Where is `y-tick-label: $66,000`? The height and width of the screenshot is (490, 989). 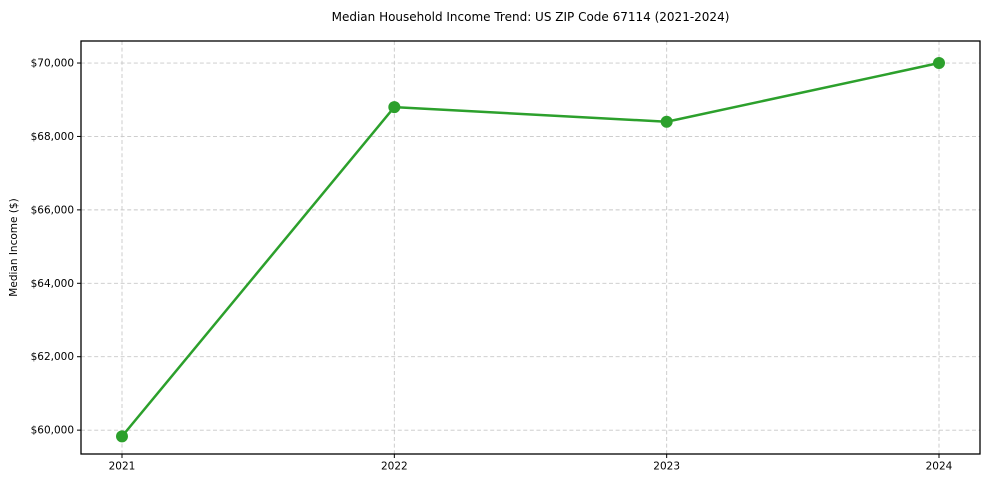
y-tick-label: $66,000 is located at coordinates (52, 210).